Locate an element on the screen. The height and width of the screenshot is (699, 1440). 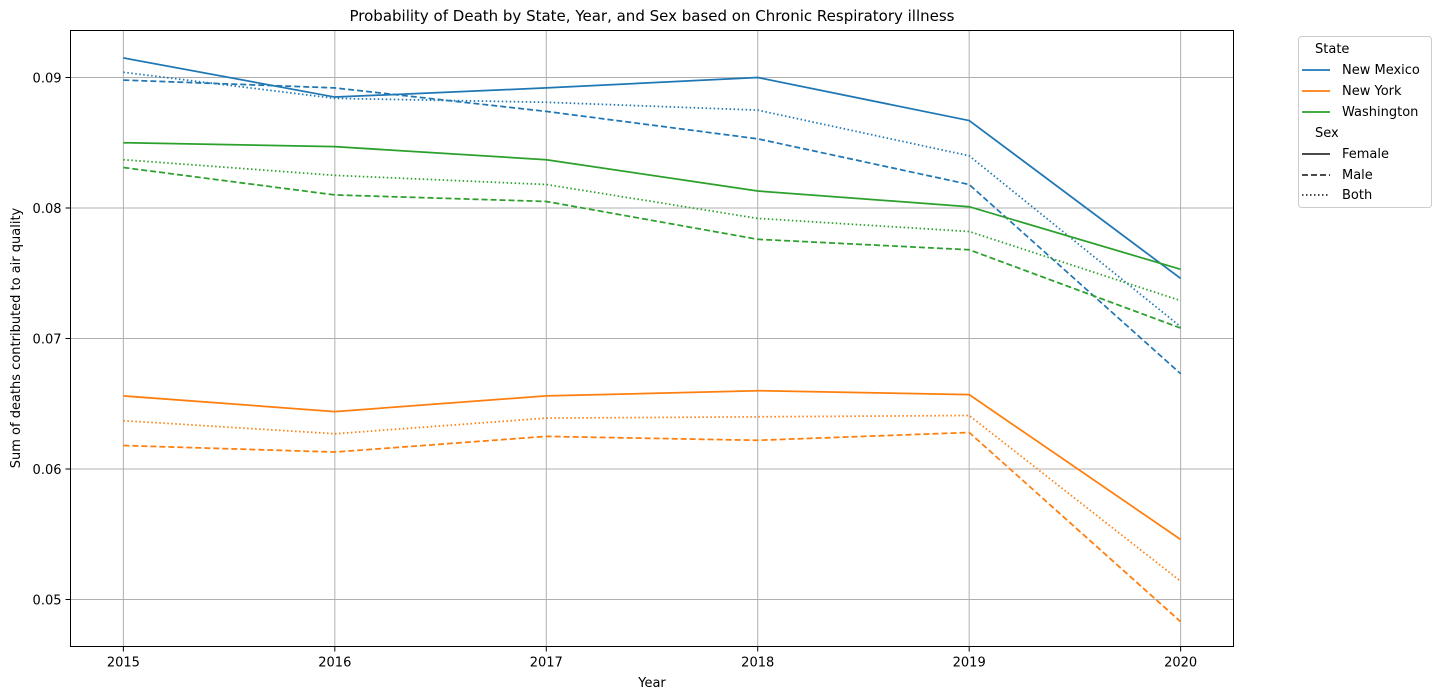
x-tick-label: 2016 is located at coordinates (334, 663).